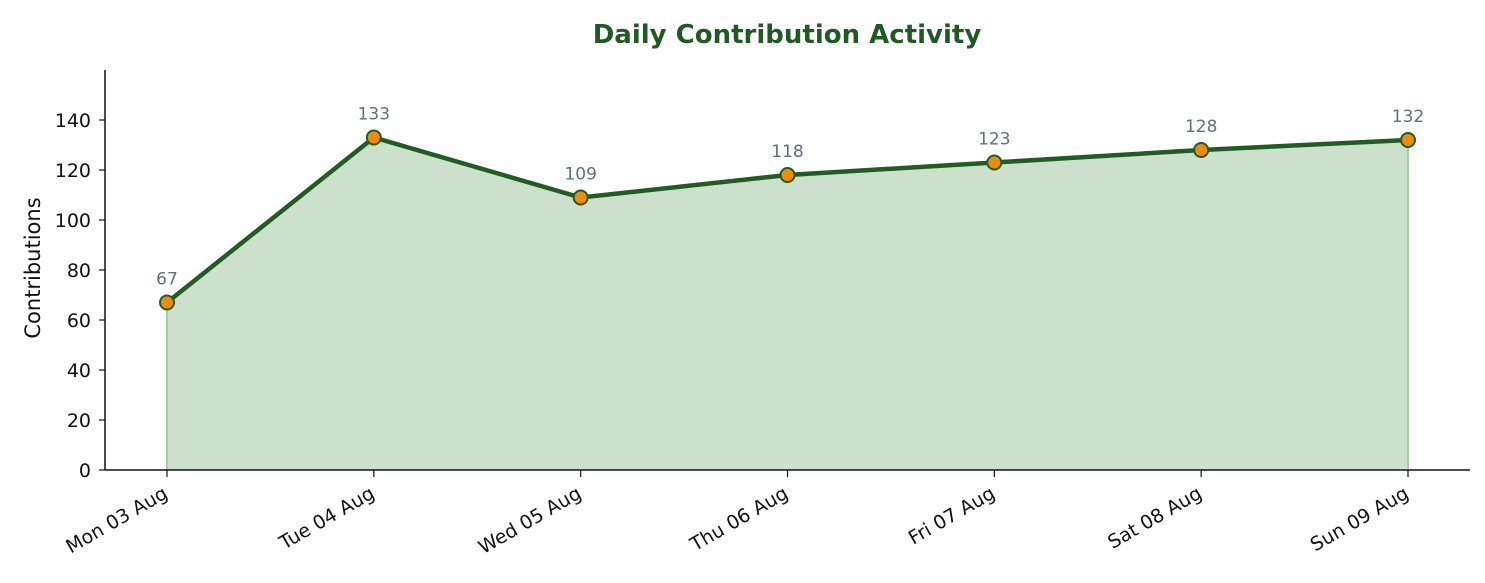 This screenshot has height=583, width=1485. I want to click on x-tick-label: Fri 07 Aug, so click(952, 515).